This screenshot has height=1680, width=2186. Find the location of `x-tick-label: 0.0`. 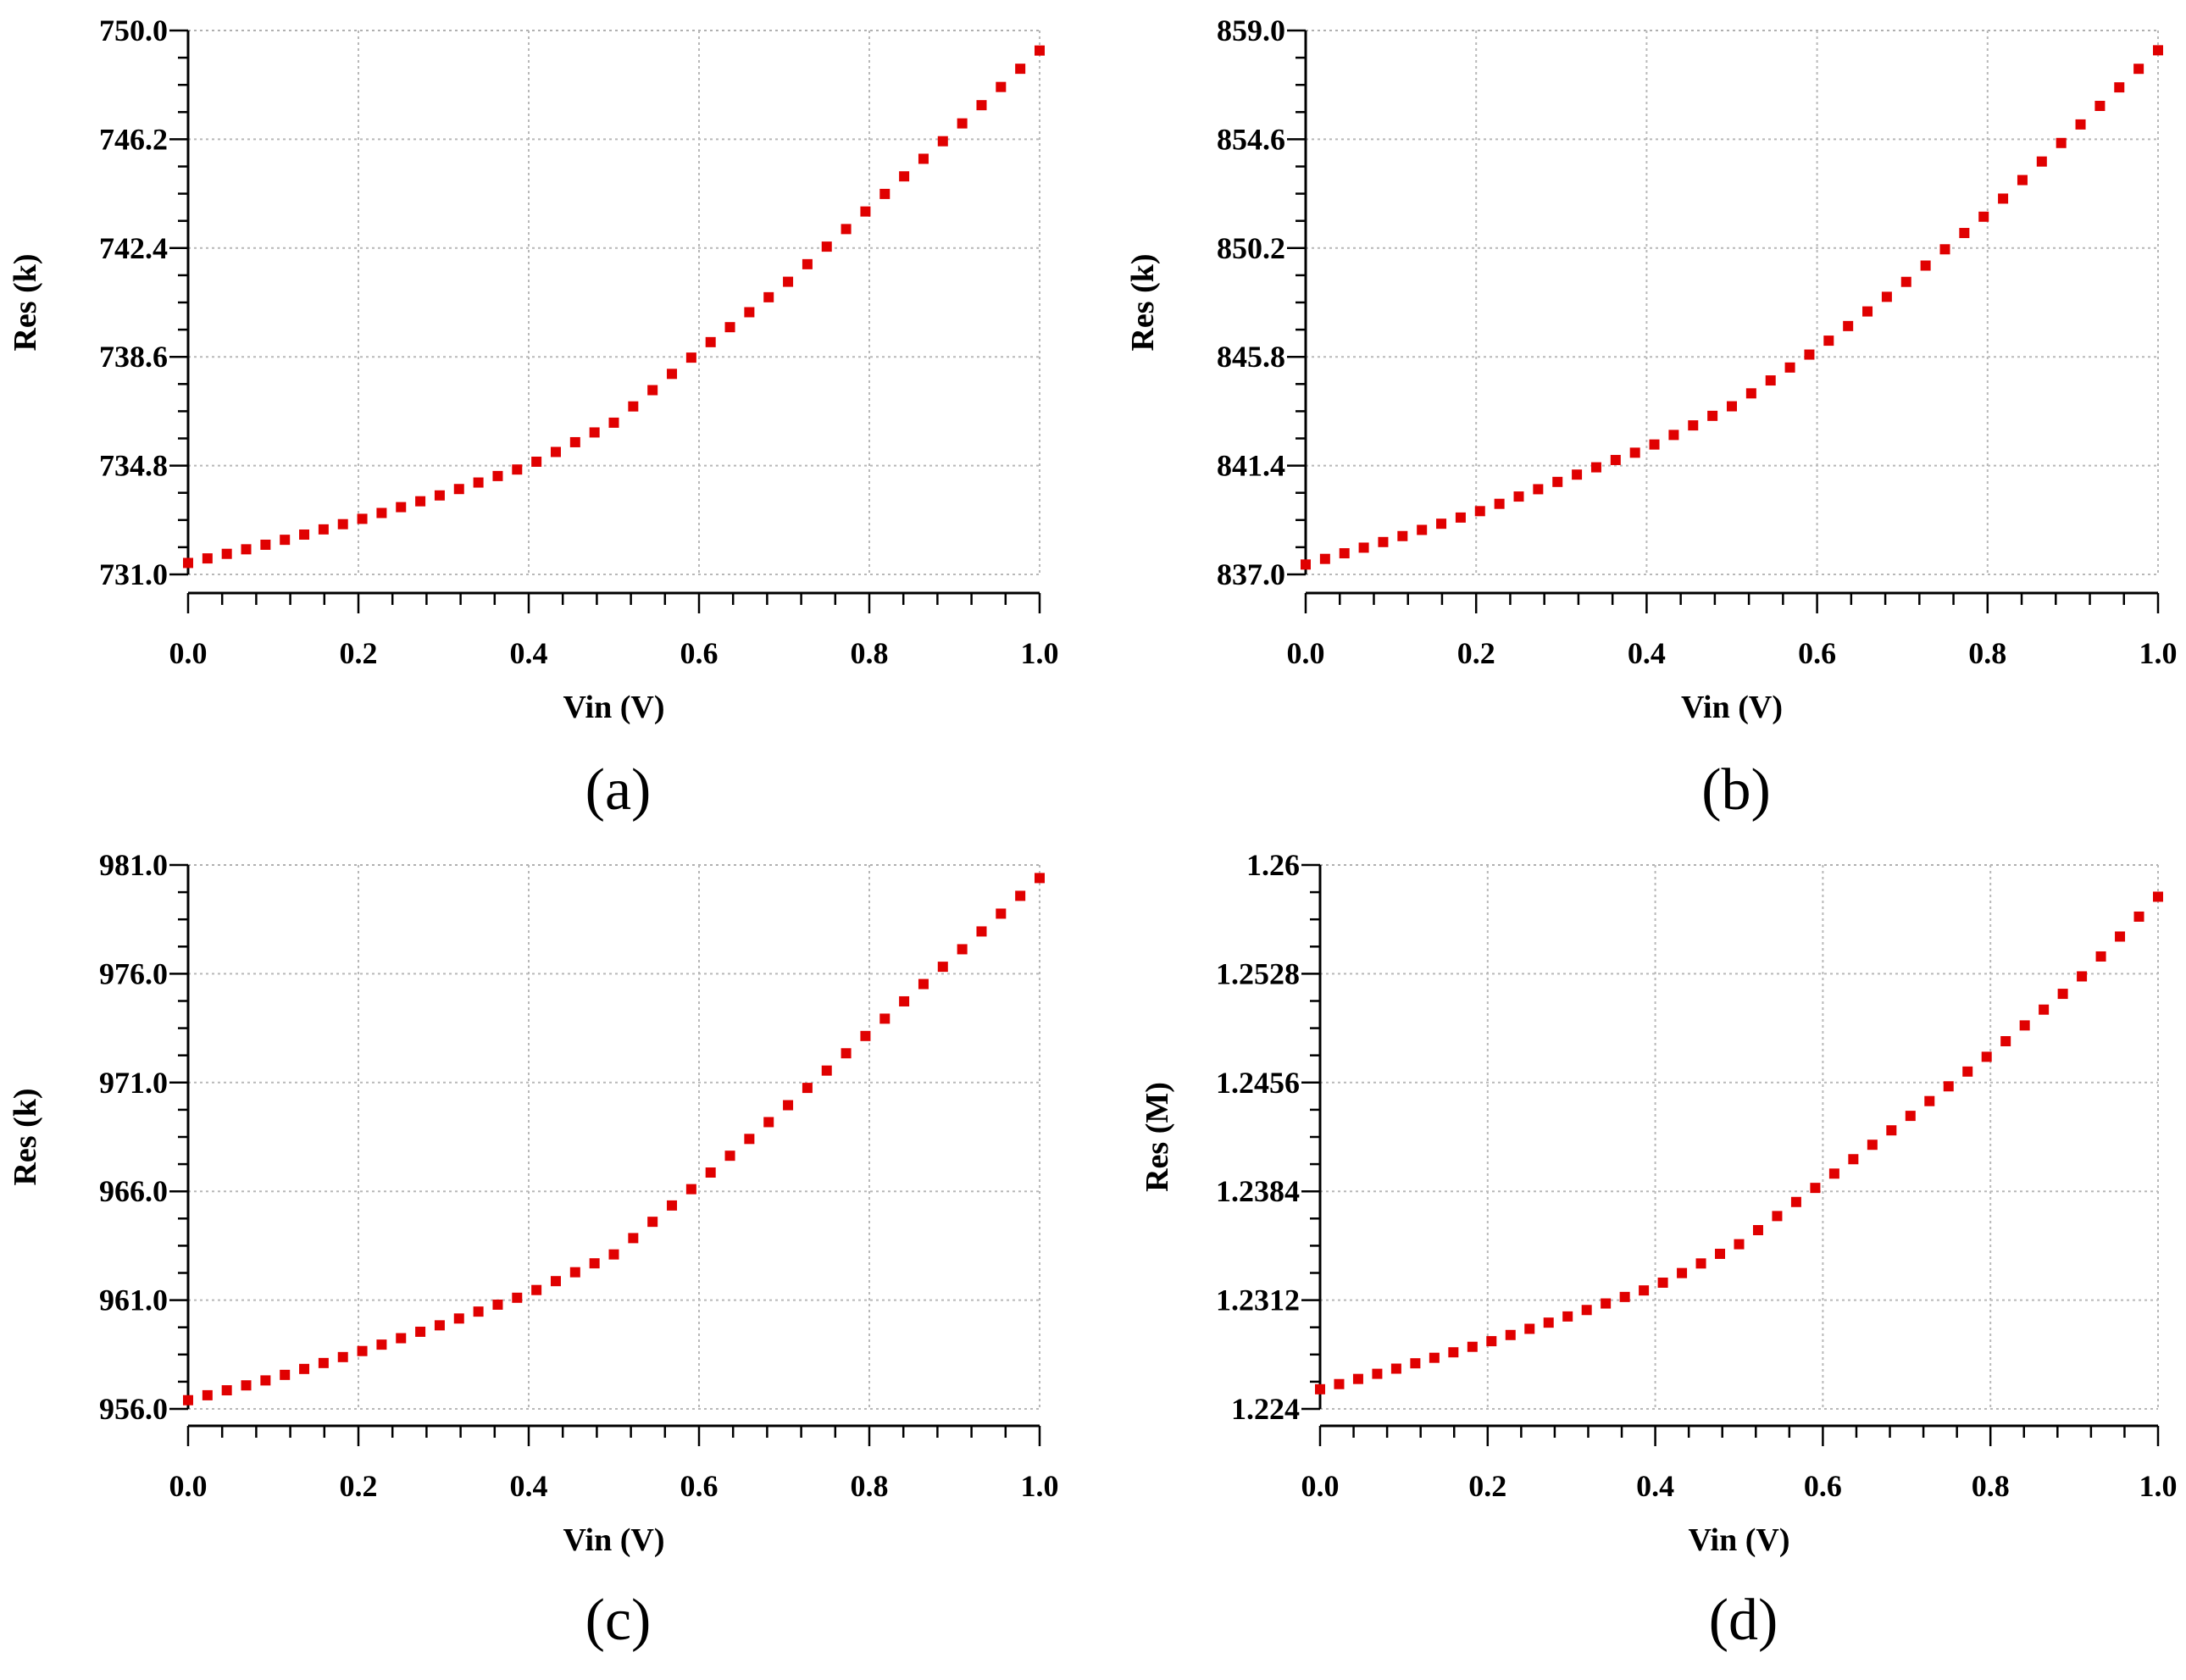

x-tick-label: 0.0 is located at coordinates (1320, 1486).